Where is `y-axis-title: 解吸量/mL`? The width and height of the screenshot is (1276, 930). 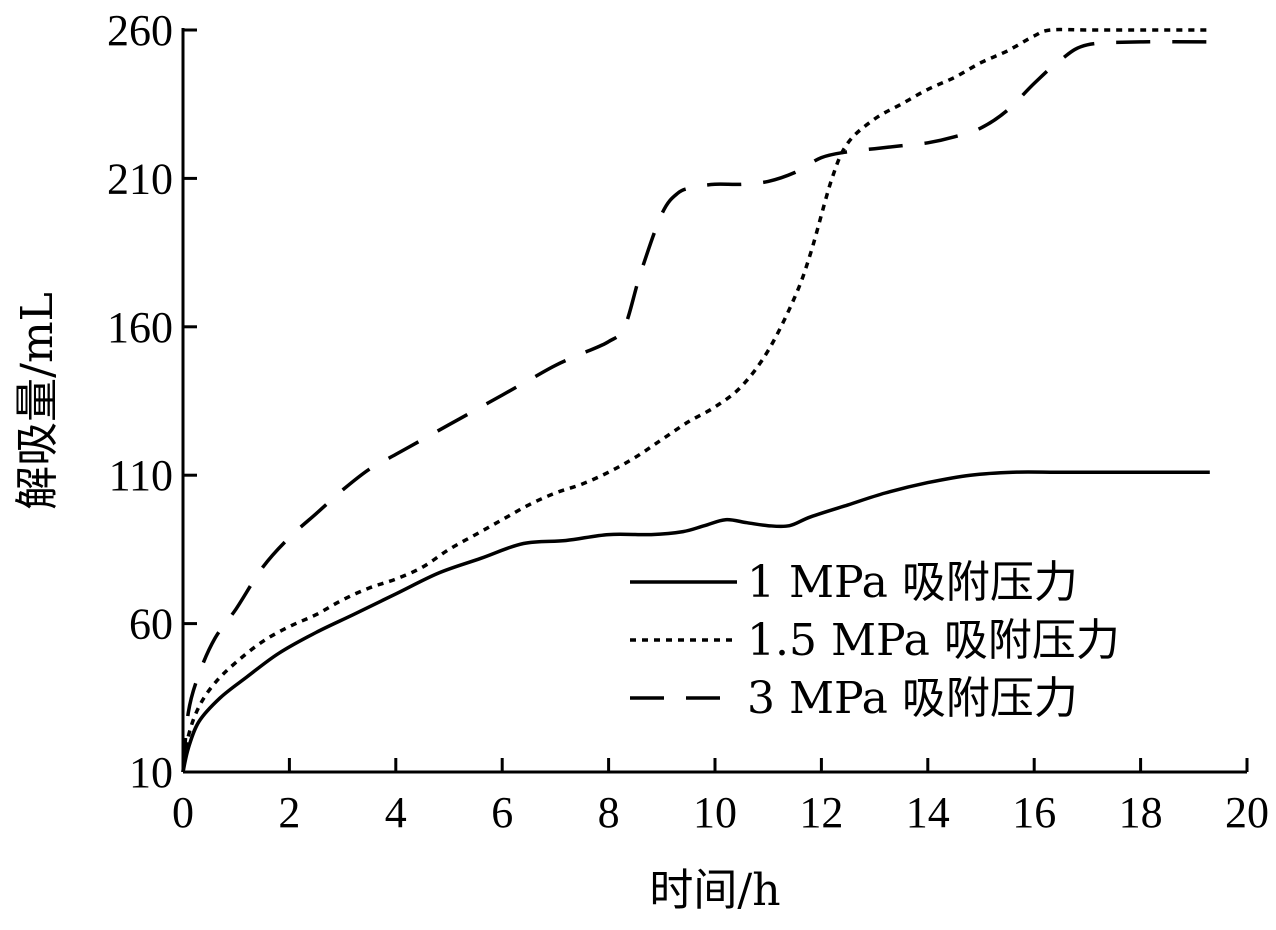
y-axis-title: 解吸量/mL is located at coordinates (37, 401).